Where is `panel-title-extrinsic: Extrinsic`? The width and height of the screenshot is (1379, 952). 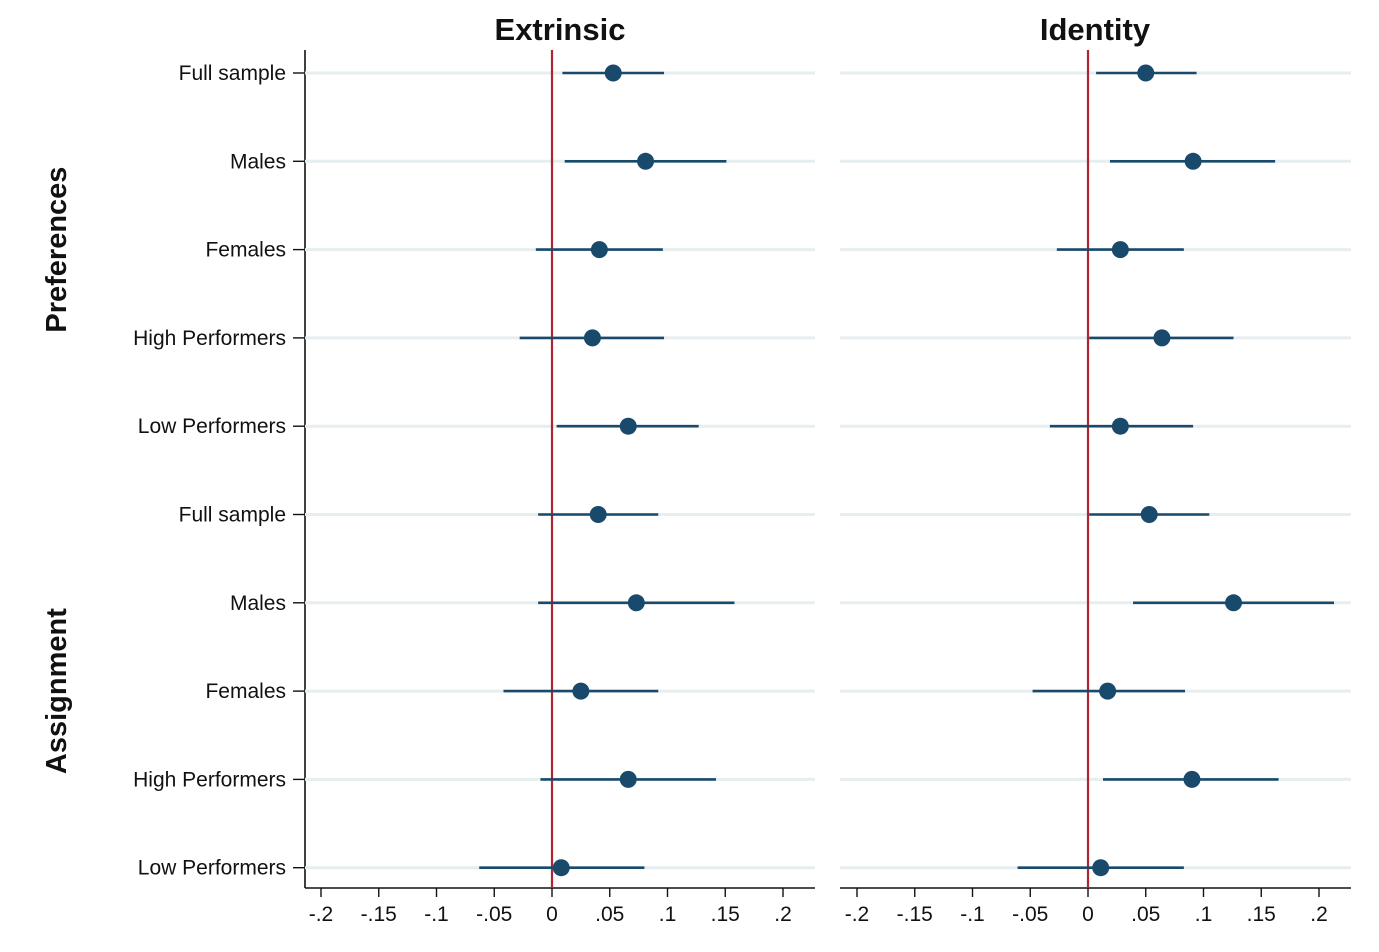 panel-title-extrinsic: Extrinsic is located at coordinates (560, 29).